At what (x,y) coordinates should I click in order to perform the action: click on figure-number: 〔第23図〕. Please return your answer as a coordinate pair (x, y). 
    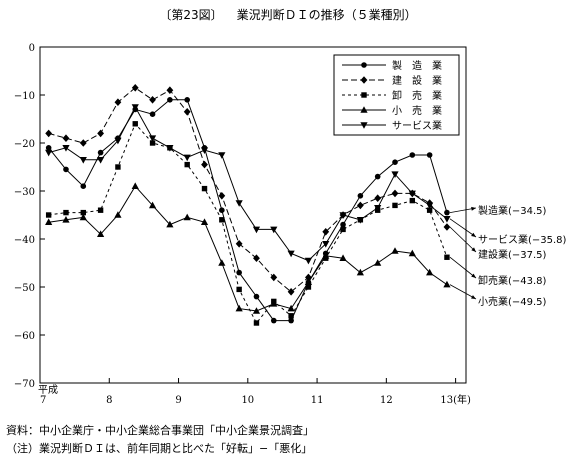
    Looking at the image, I should click on (191, 15).